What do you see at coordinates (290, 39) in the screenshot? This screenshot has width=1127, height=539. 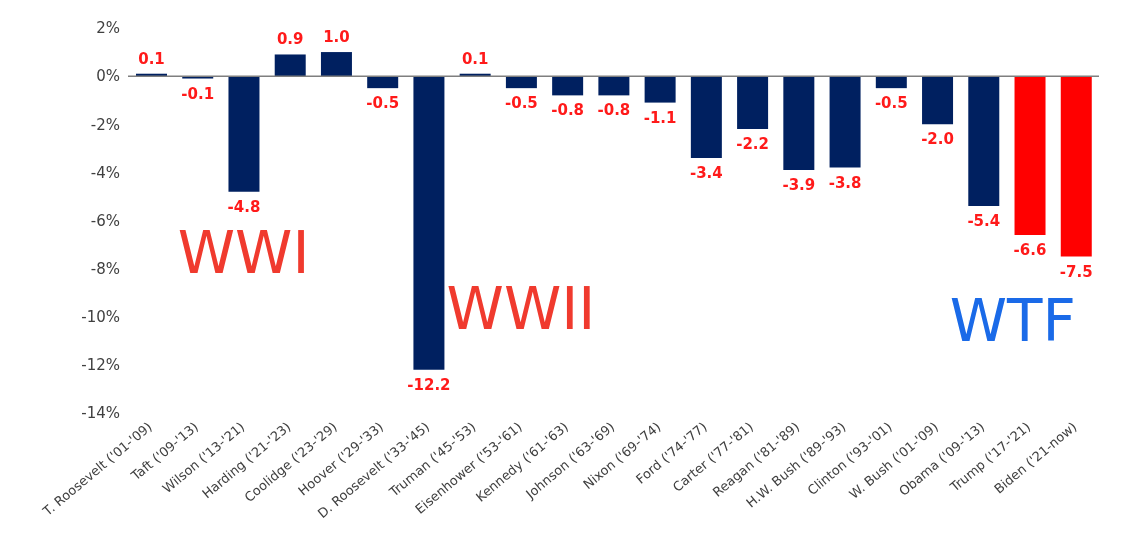 I see `data-label: 0.9` at bounding box center [290, 39].